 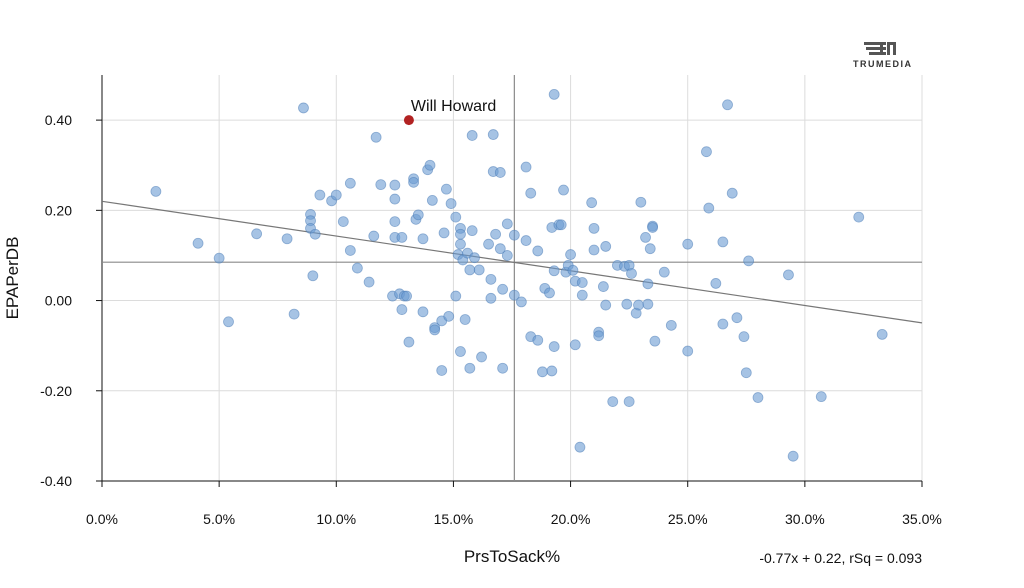 What do you see at coordinates (58, 210) in the screenshot?
I see `y-tick-label: 0.20` at bounding box center [58, 210].